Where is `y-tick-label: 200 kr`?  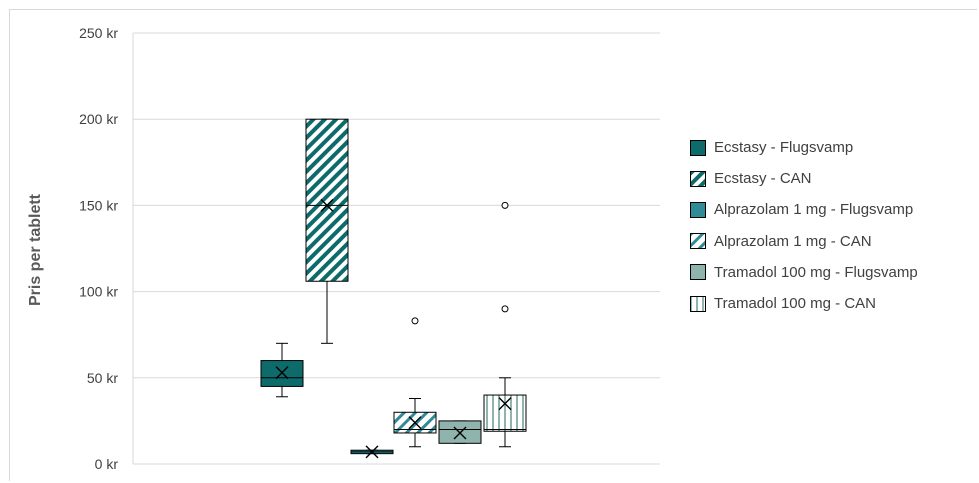 y-tick-label: 200 kr is located at coordinates (98, 119).